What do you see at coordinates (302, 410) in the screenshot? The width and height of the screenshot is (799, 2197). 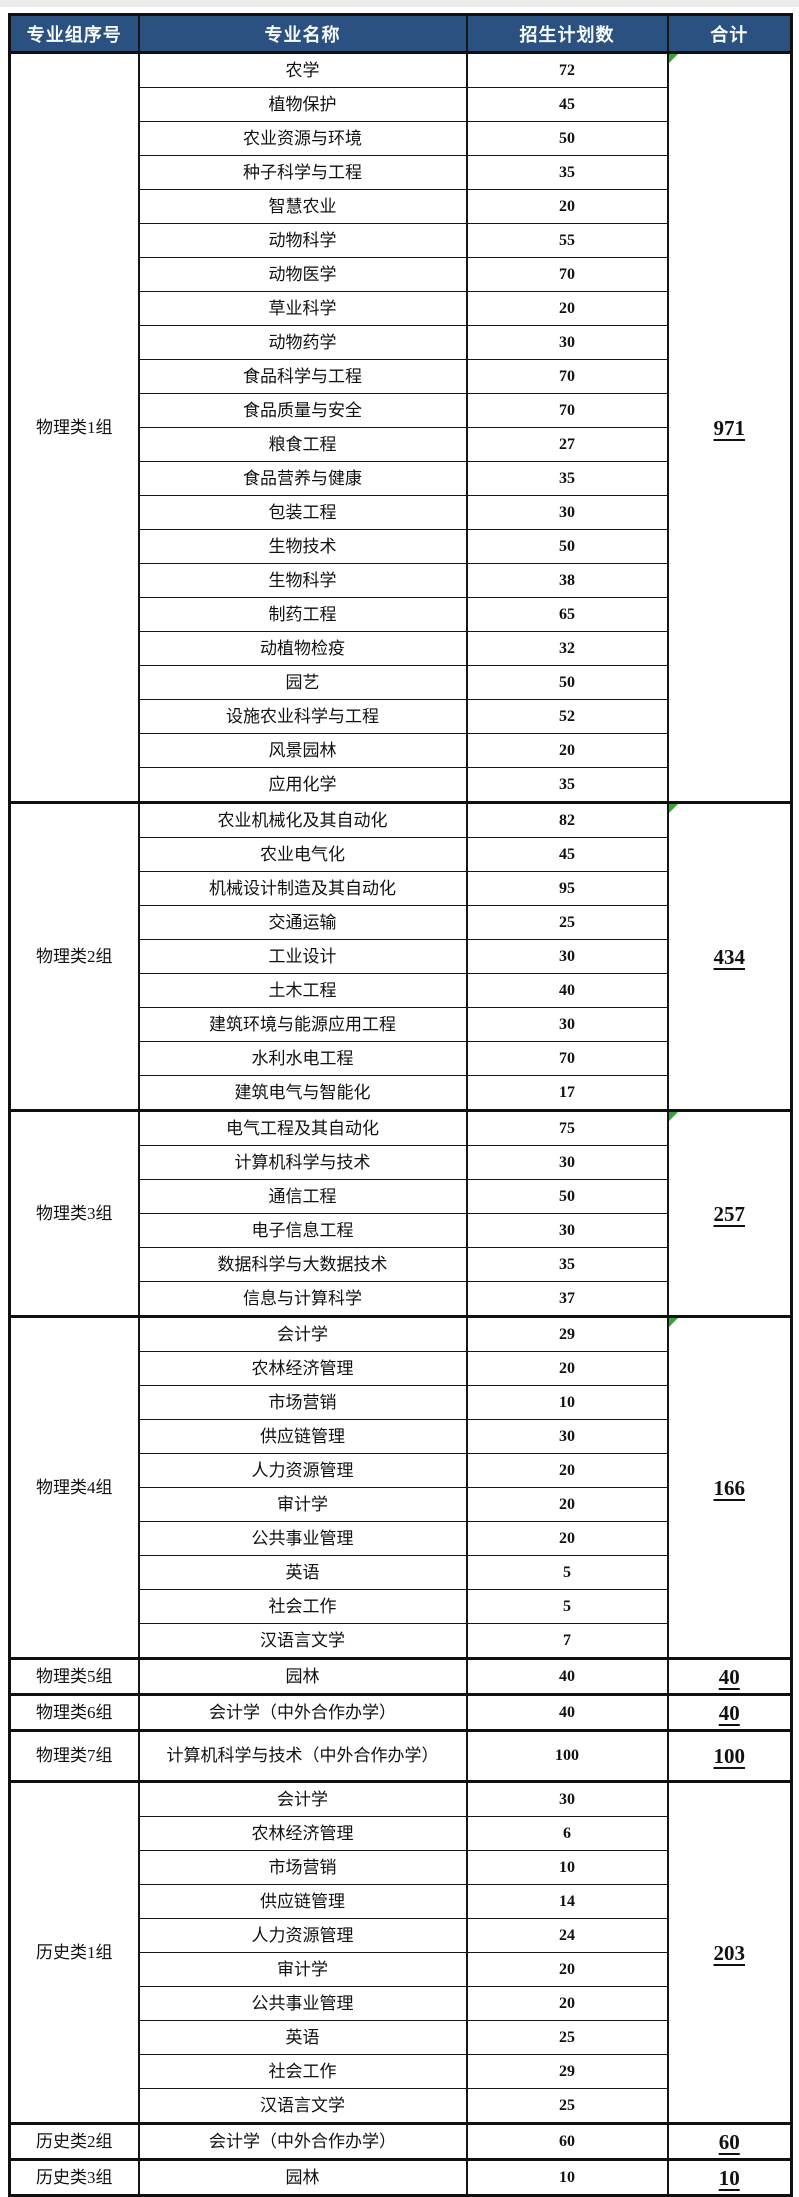 I see `major-name-cell: 食品质量与安全` at bounding box center [302, 410].